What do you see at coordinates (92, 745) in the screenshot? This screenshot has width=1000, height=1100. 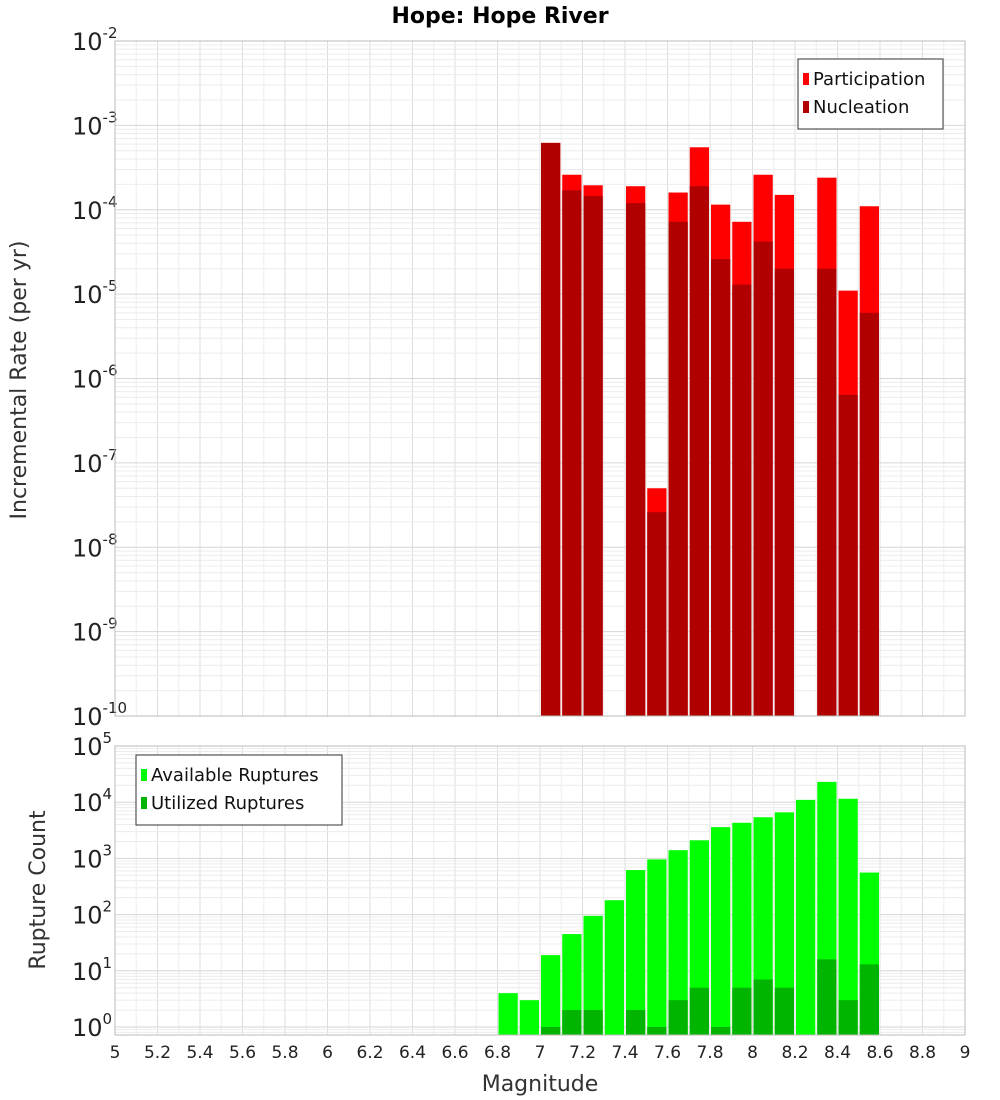 I see `y-tick-label: 10⁵` at bounding box center [92, 745].